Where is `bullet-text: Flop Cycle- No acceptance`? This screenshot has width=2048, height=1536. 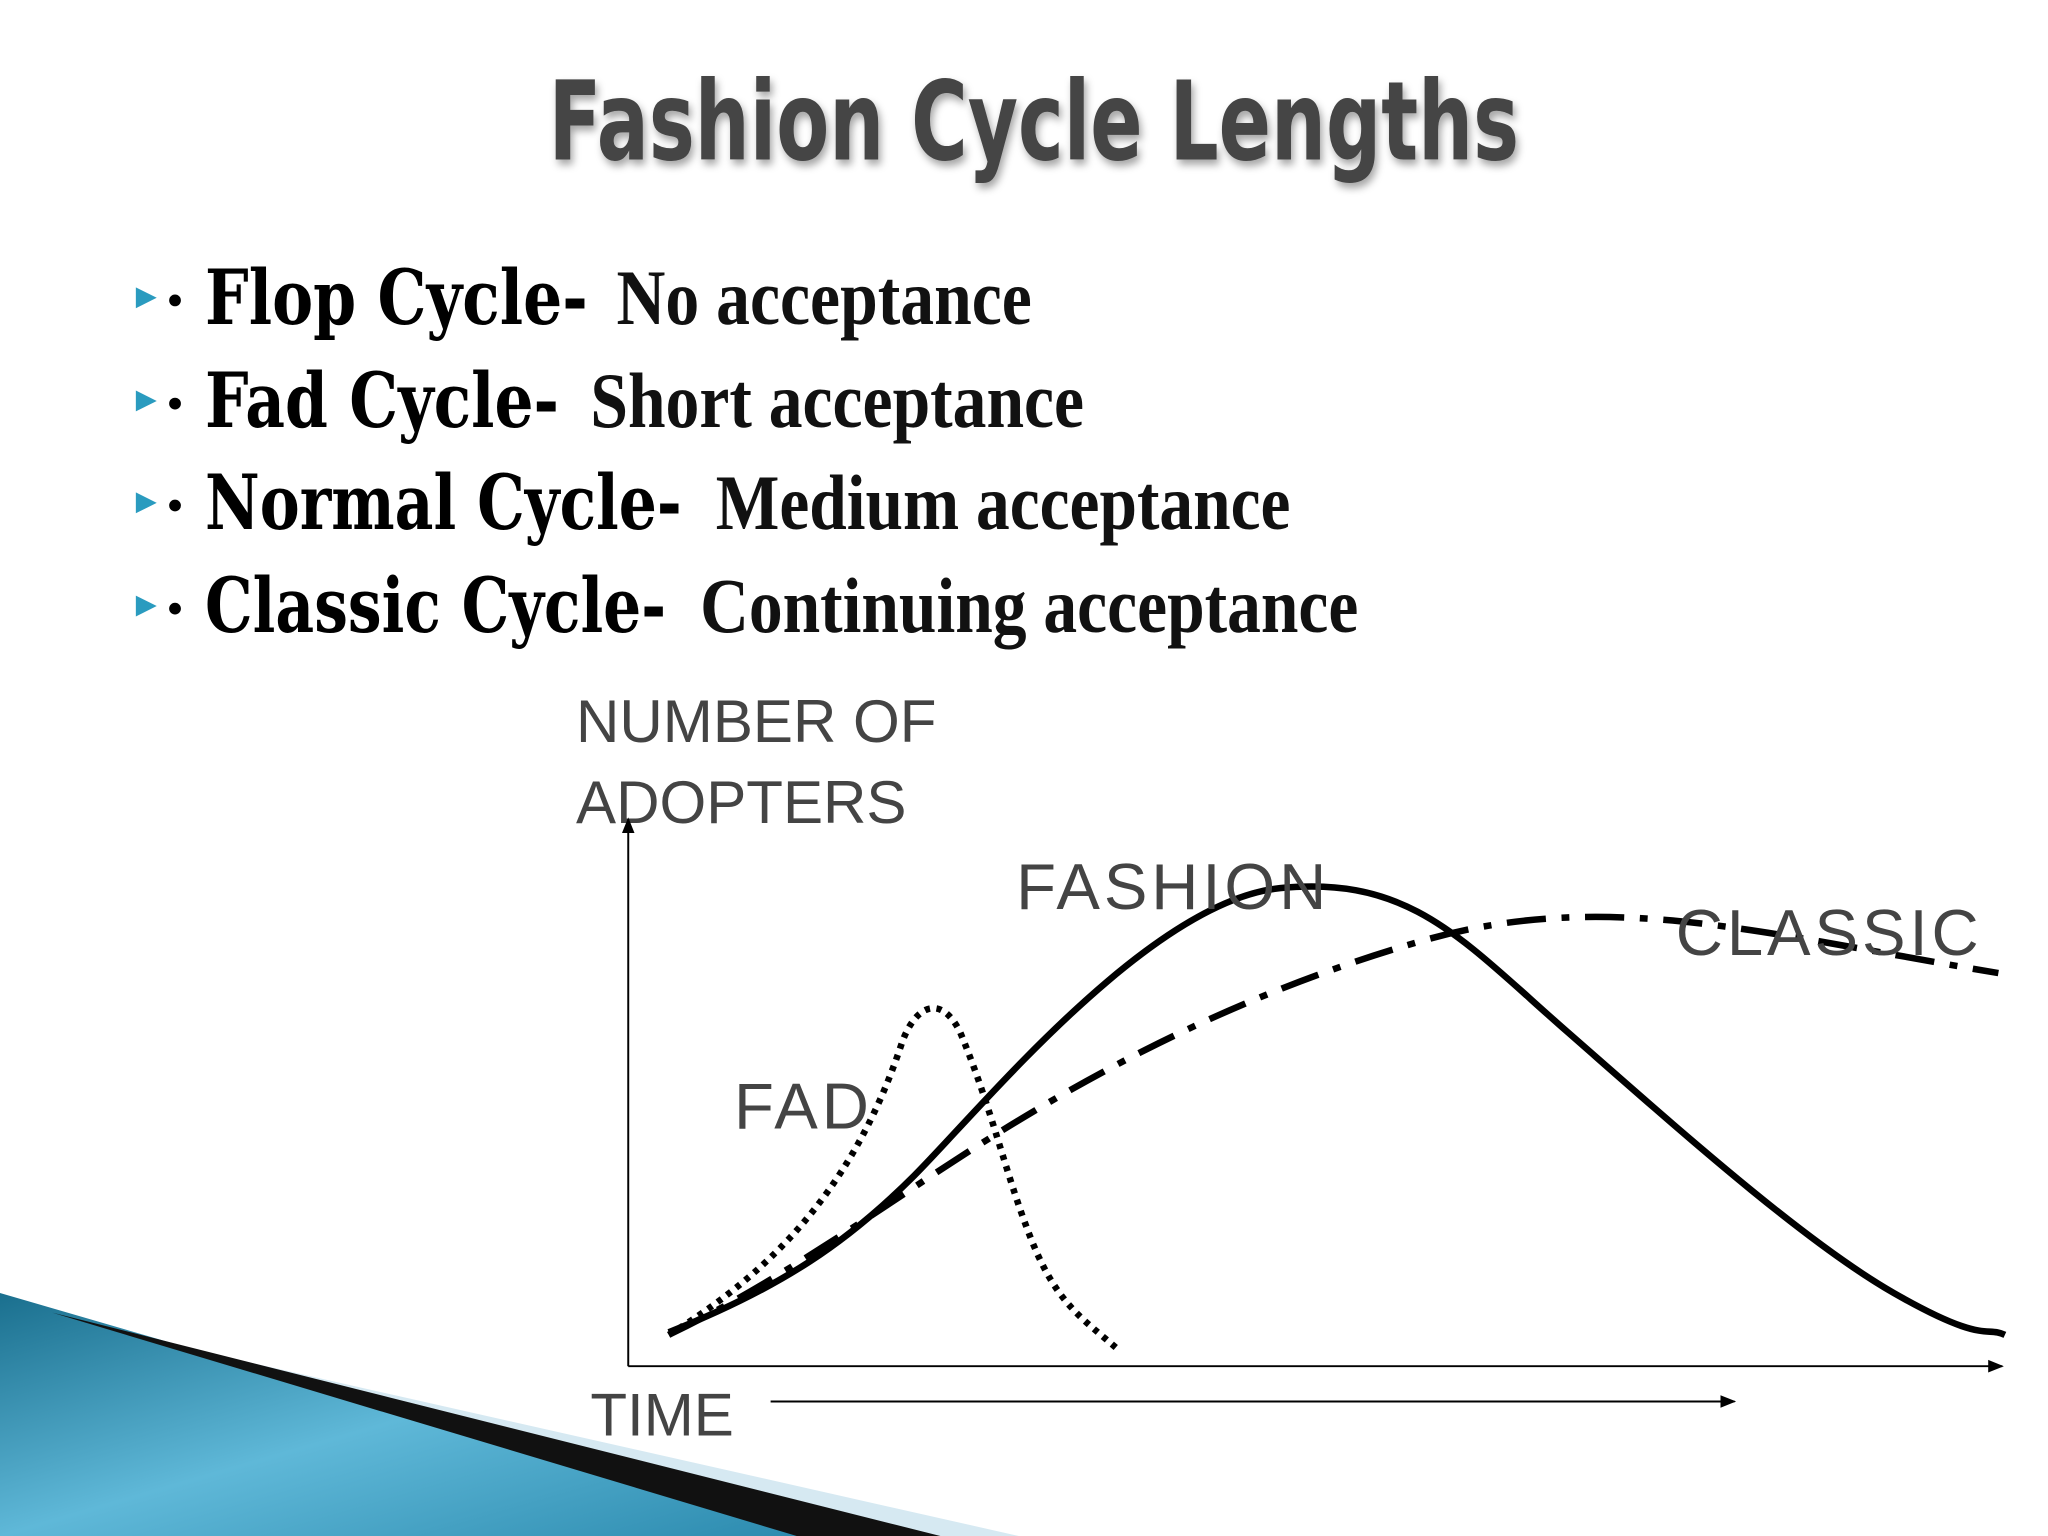 bullet-text: Flop Cycle- No acceptance is located at coordinates (618, 297).